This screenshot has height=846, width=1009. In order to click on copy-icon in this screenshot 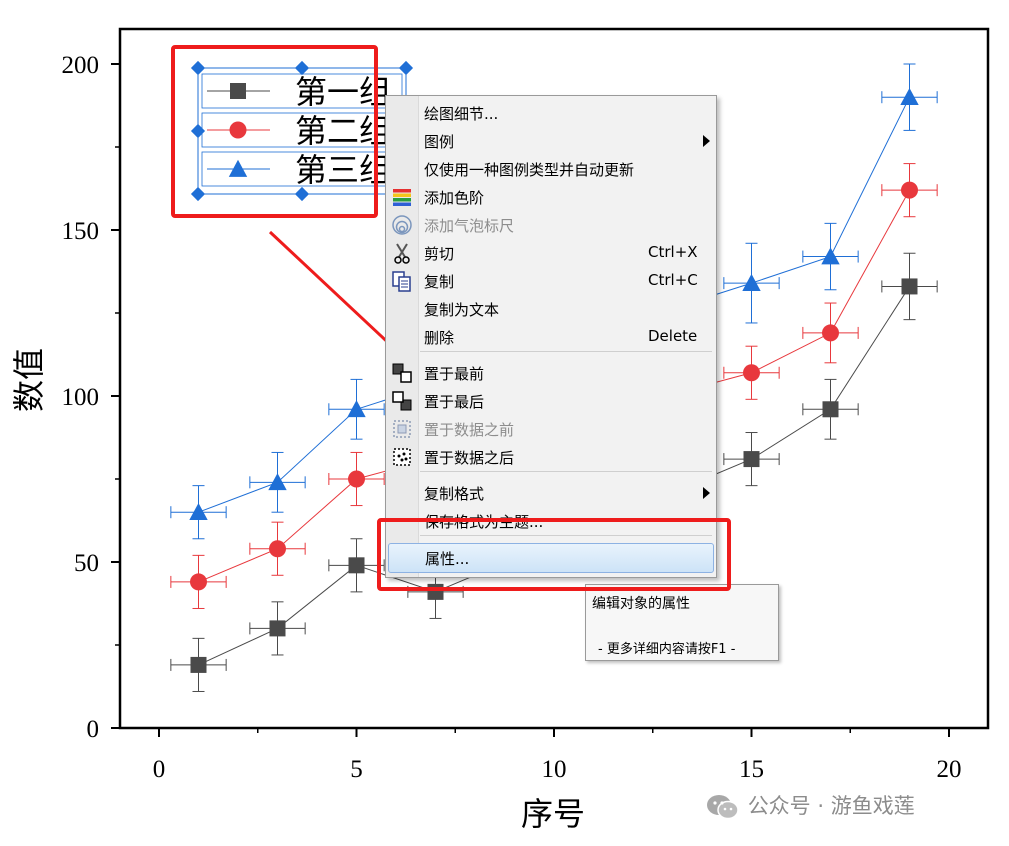, I will do `click(401, 281)`.